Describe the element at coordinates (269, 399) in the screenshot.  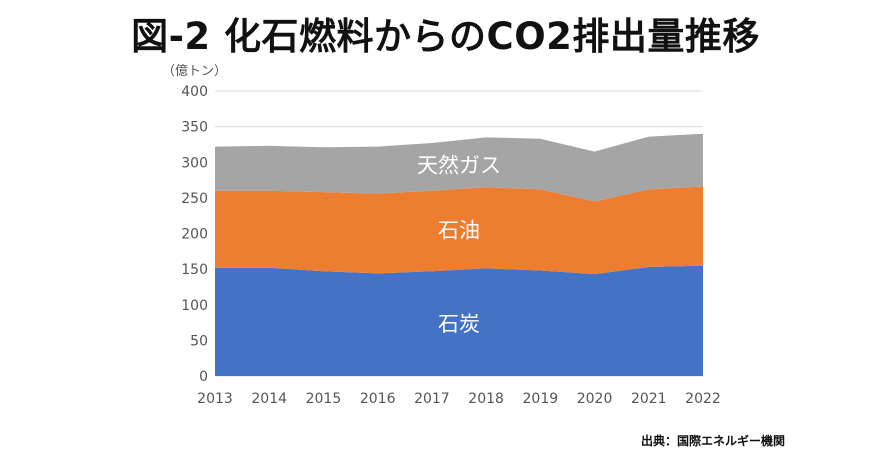
I see `x-tick-label: 2014` at that location.